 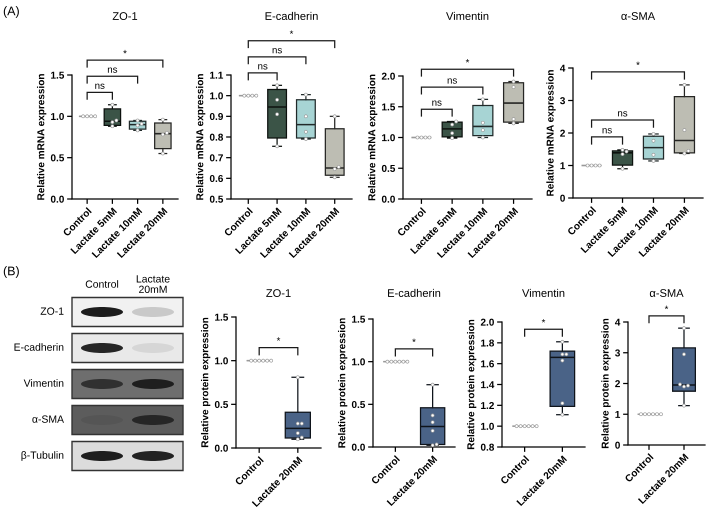 I want to click on category-label: E-cadherin, so click(x=39, y=347).